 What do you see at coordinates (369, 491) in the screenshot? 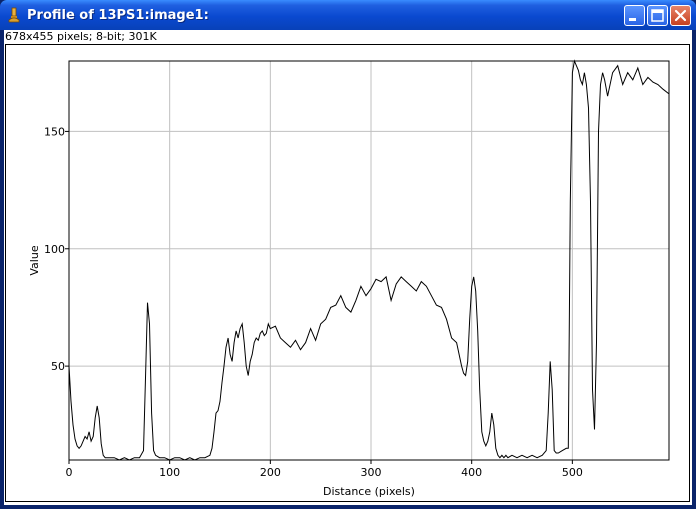
I see `x-axis-label: Distance (pixels)` at bounding box center [369, 491].